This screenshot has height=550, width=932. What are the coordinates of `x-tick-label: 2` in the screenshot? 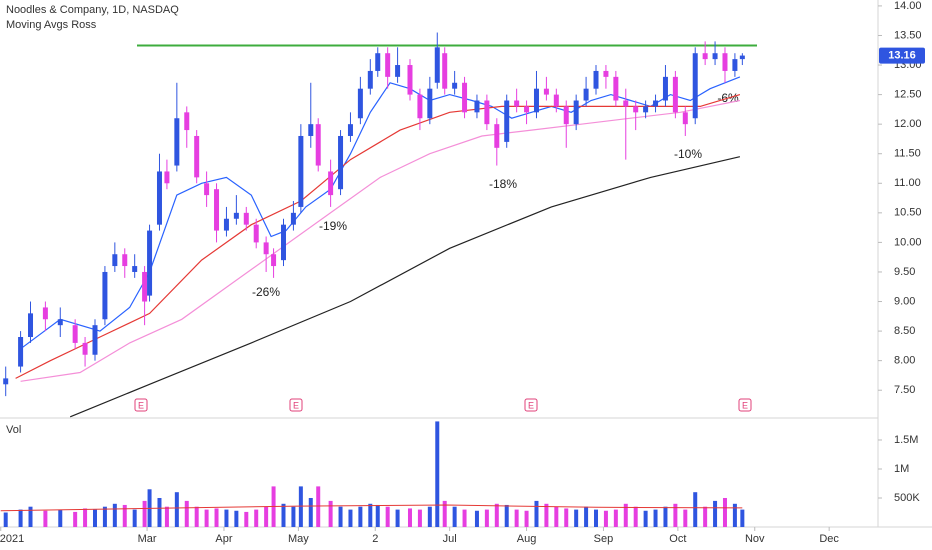 It's located at (375, 539).